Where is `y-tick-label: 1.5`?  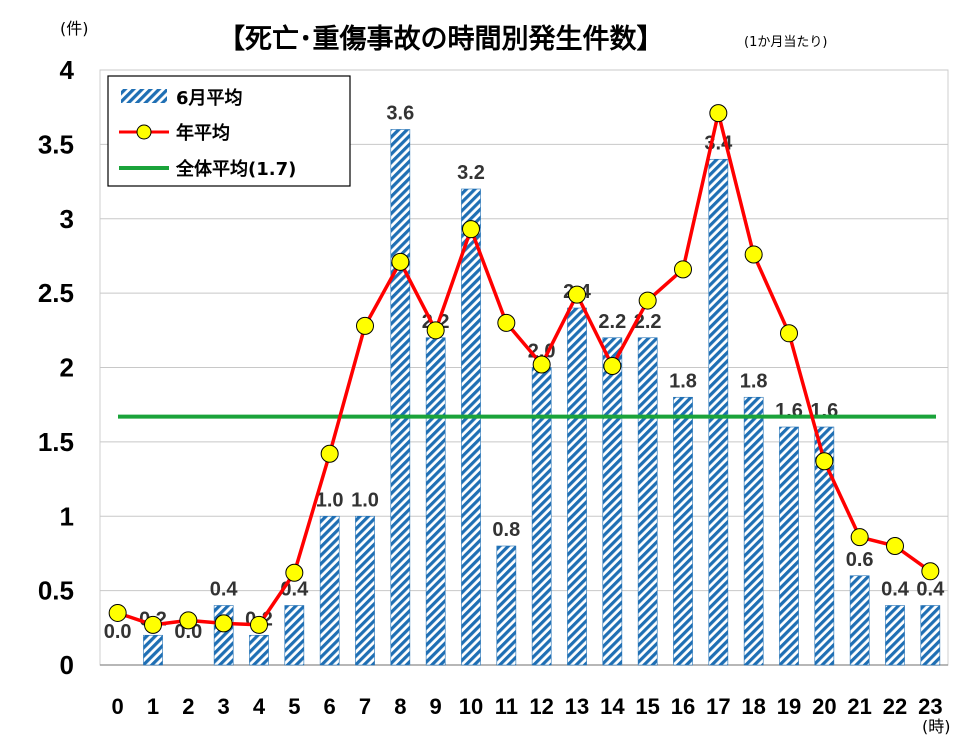
y-tick-label: 1.5 is located at coordinates (56, 442).